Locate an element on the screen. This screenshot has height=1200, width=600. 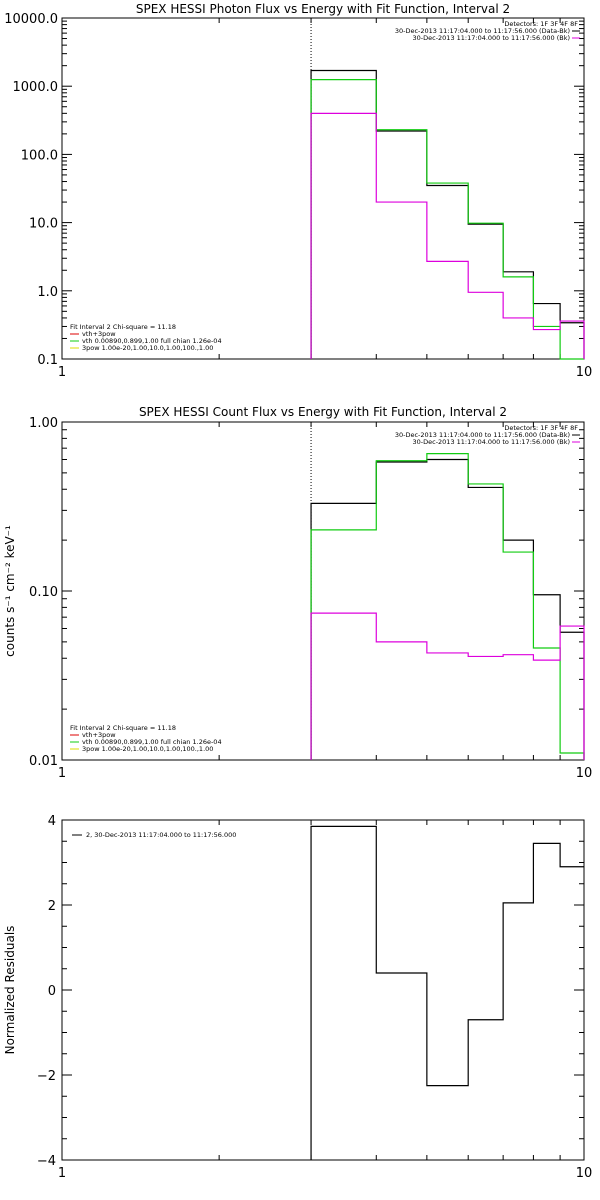
y-axis-label: counts s⁻¹ cm⁻² keV⁻¹ is located at coordinates (10, 591).